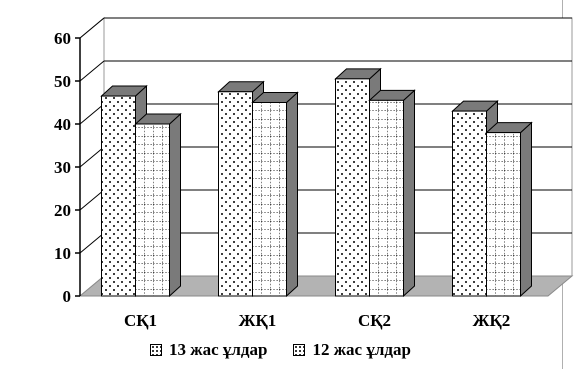  I want to click on legend-label-series-1: 13 жас ұлдар, so click(218, 349).